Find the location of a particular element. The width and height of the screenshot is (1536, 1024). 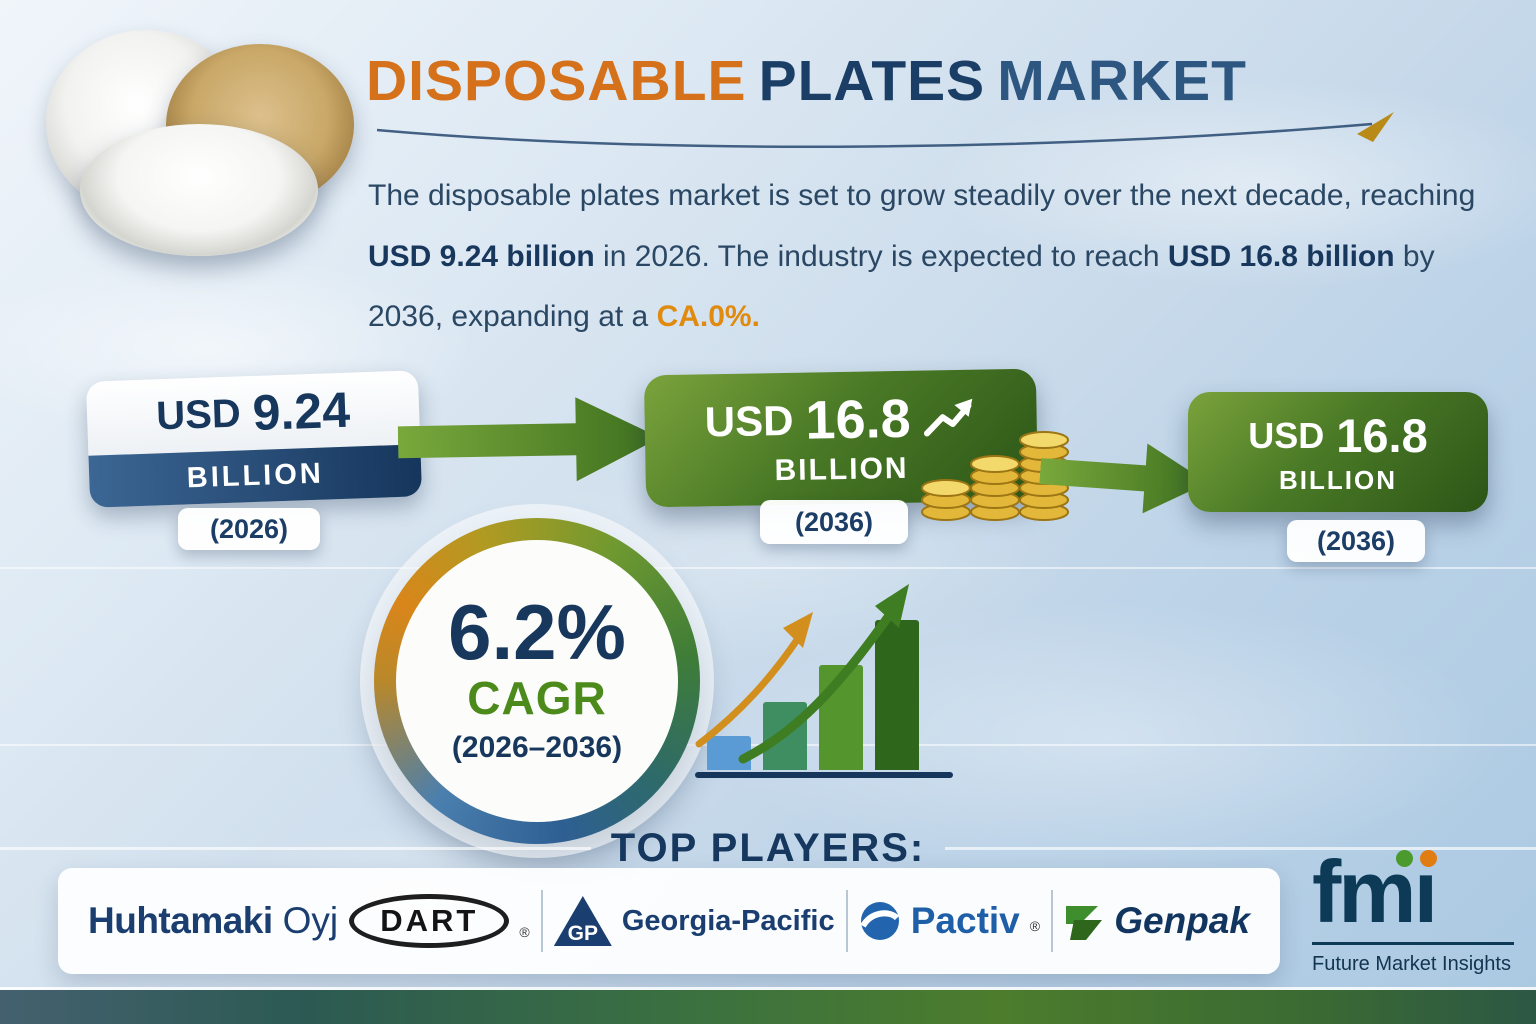

page-title: DISPOSABLE PLATES MARKET is located at coordinates (806, 81).